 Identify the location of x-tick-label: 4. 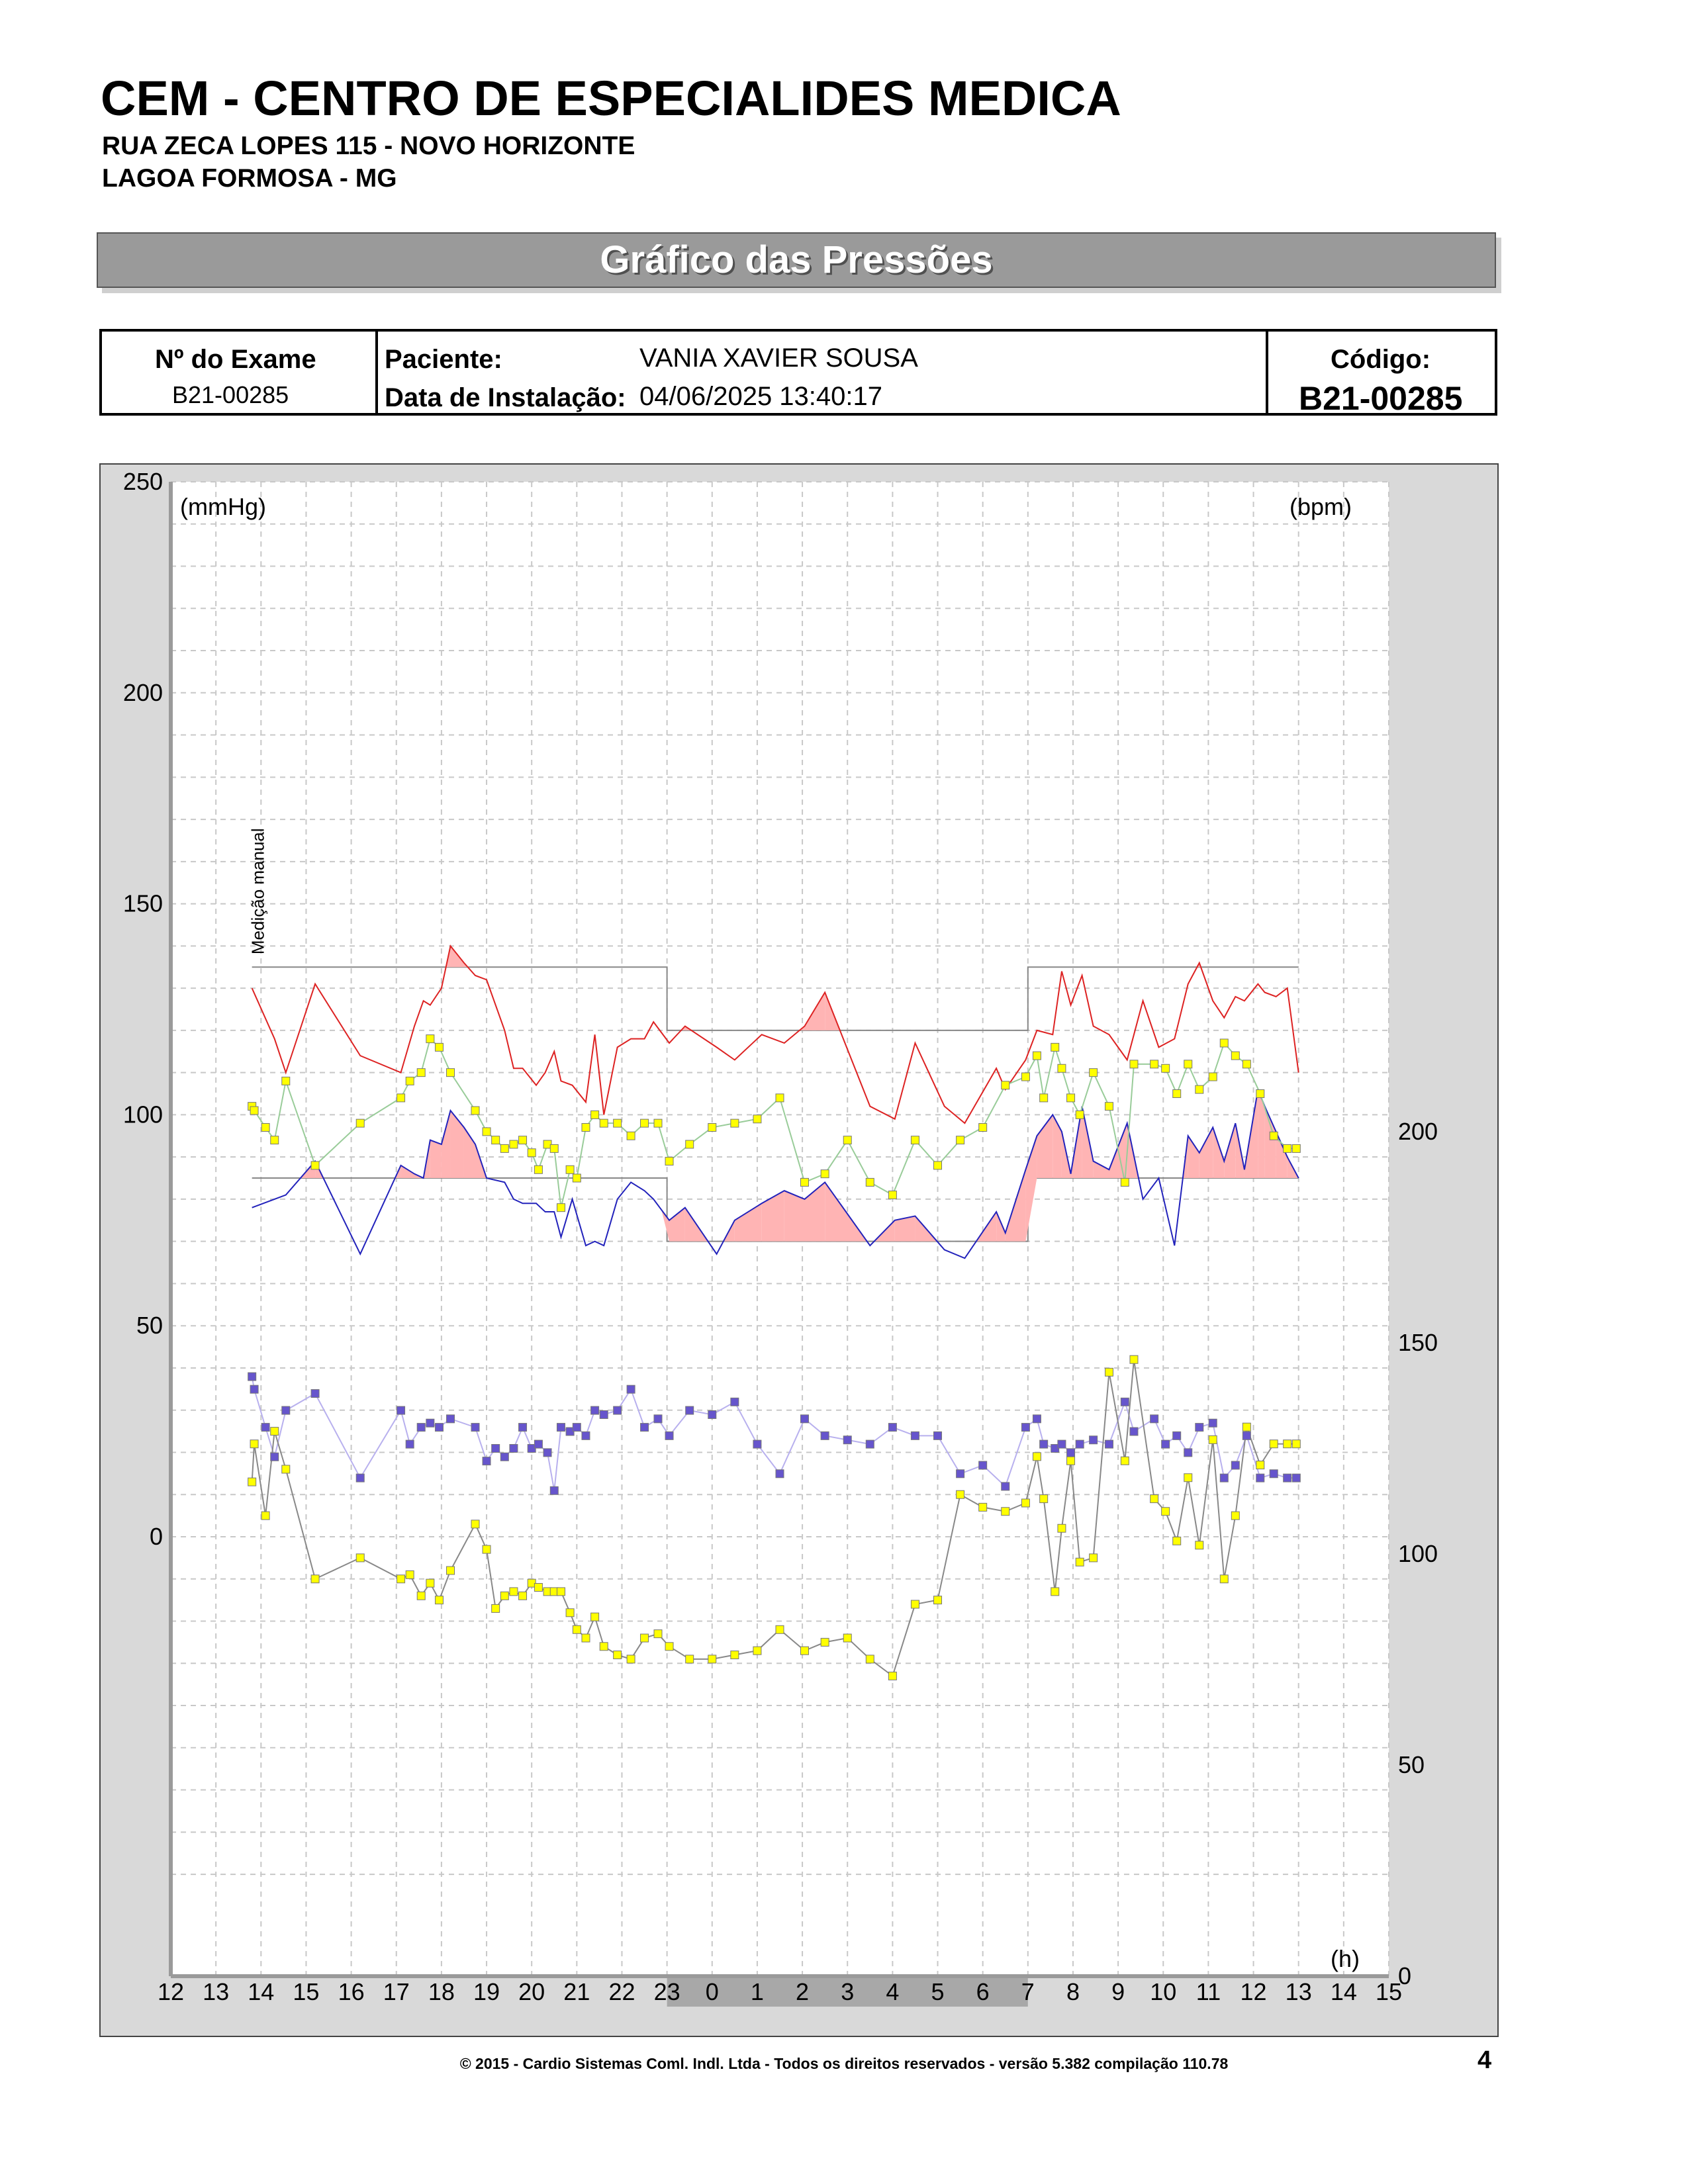
(892, 1991).